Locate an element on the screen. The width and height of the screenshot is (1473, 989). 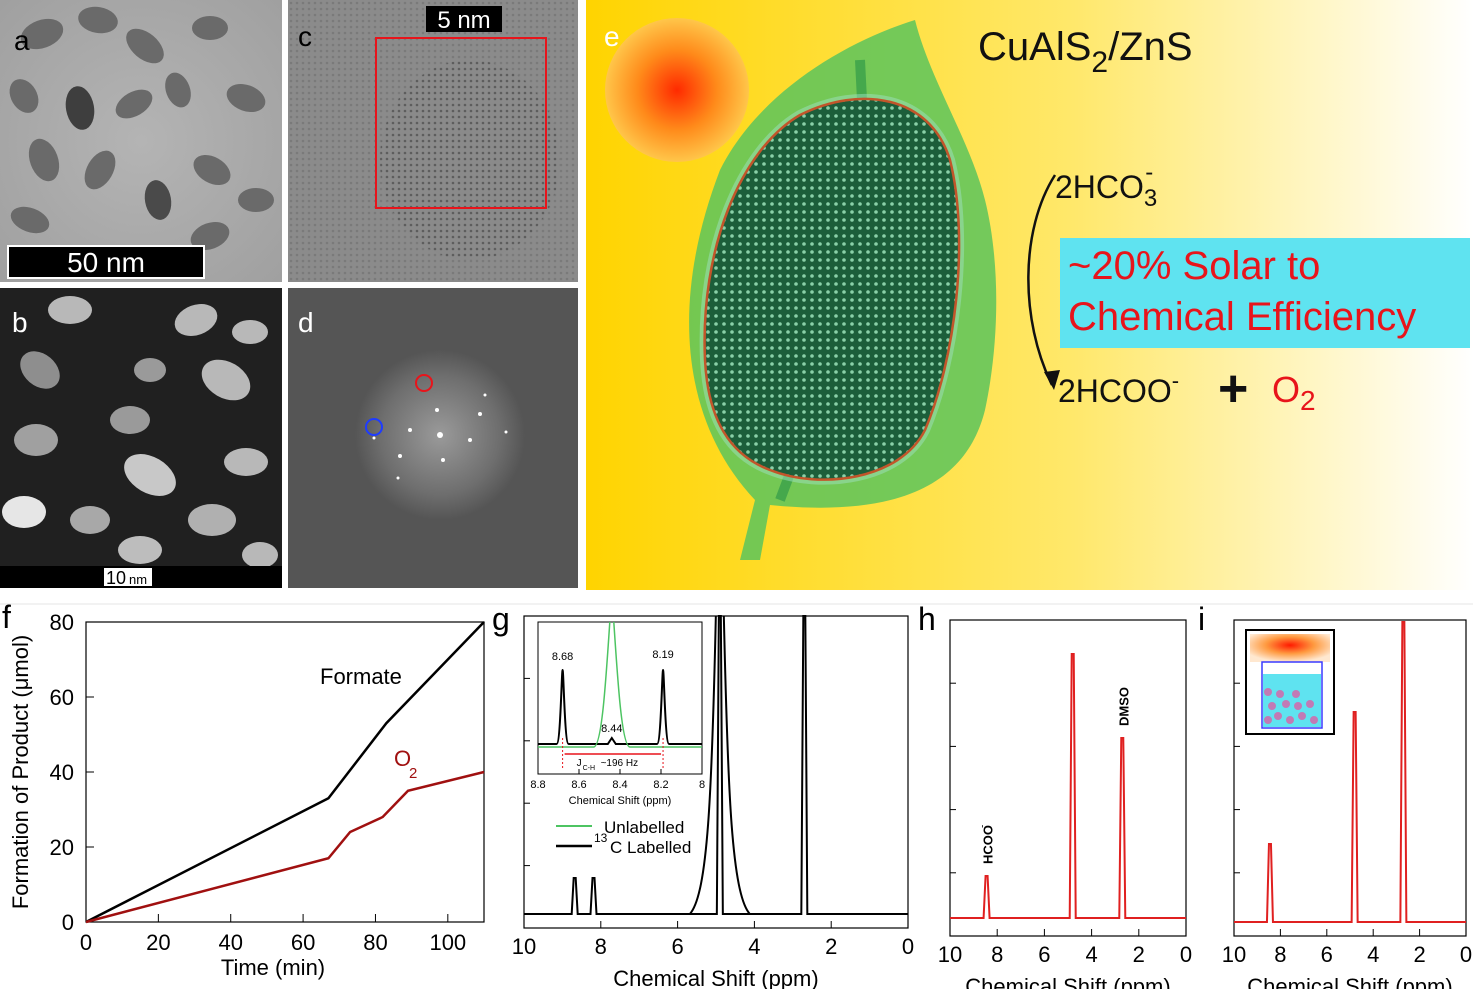
reactant-main: 2HCO is located at coordinates (1099, 187).